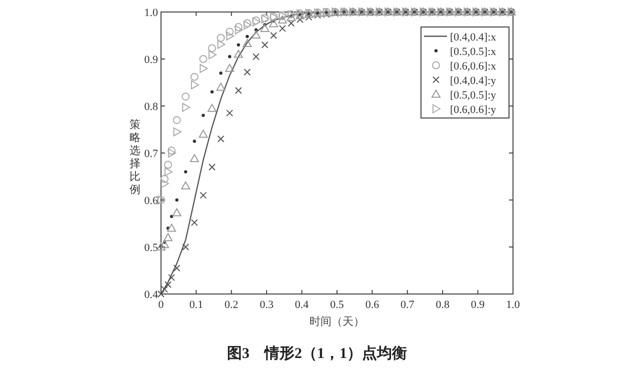 The height and width of the screenshot is (390, 640). What do you see at coordinates (473, 37) in the screenshot?
I see `legend-label: [0.4,0.4]:x` at bounding box center [473, 37].